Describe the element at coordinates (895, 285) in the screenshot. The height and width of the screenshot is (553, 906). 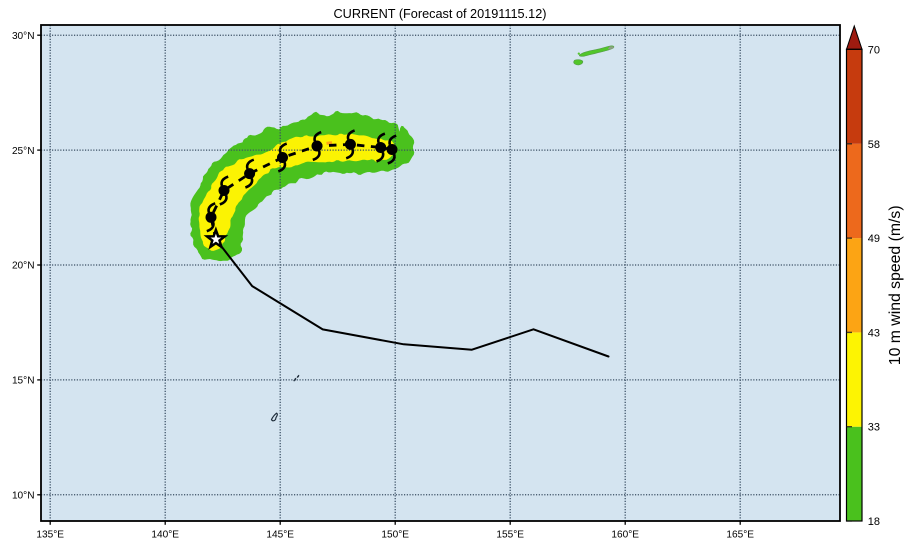
I see `svg-text: 10 m wind speed (m/s)` at that location.